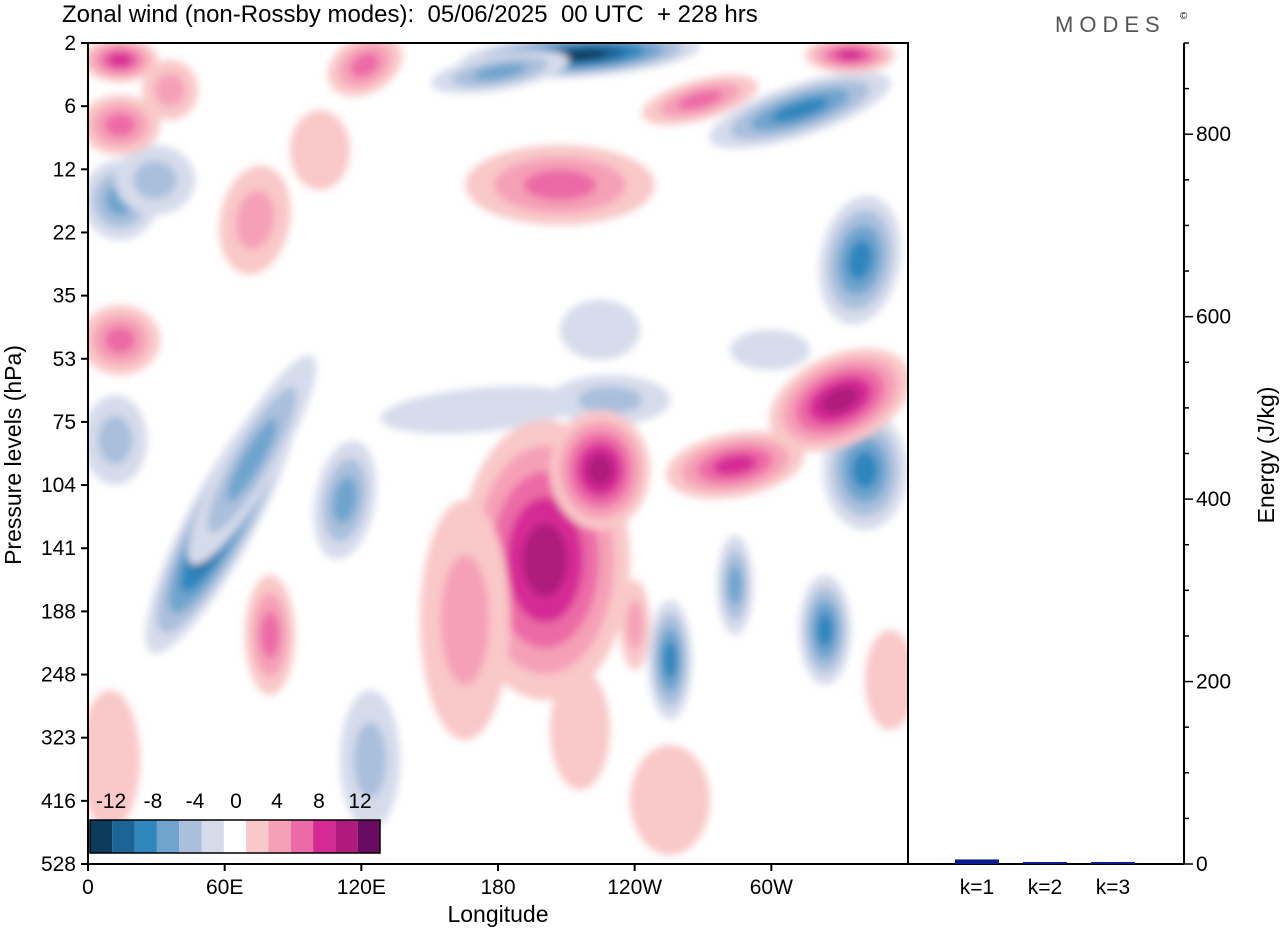 This screenshot has width=1280, height=930. What do you see at coordinates (64, 169) in the screenshot?
I see `y-tick-label: 12` at bounding box center [64, 169].